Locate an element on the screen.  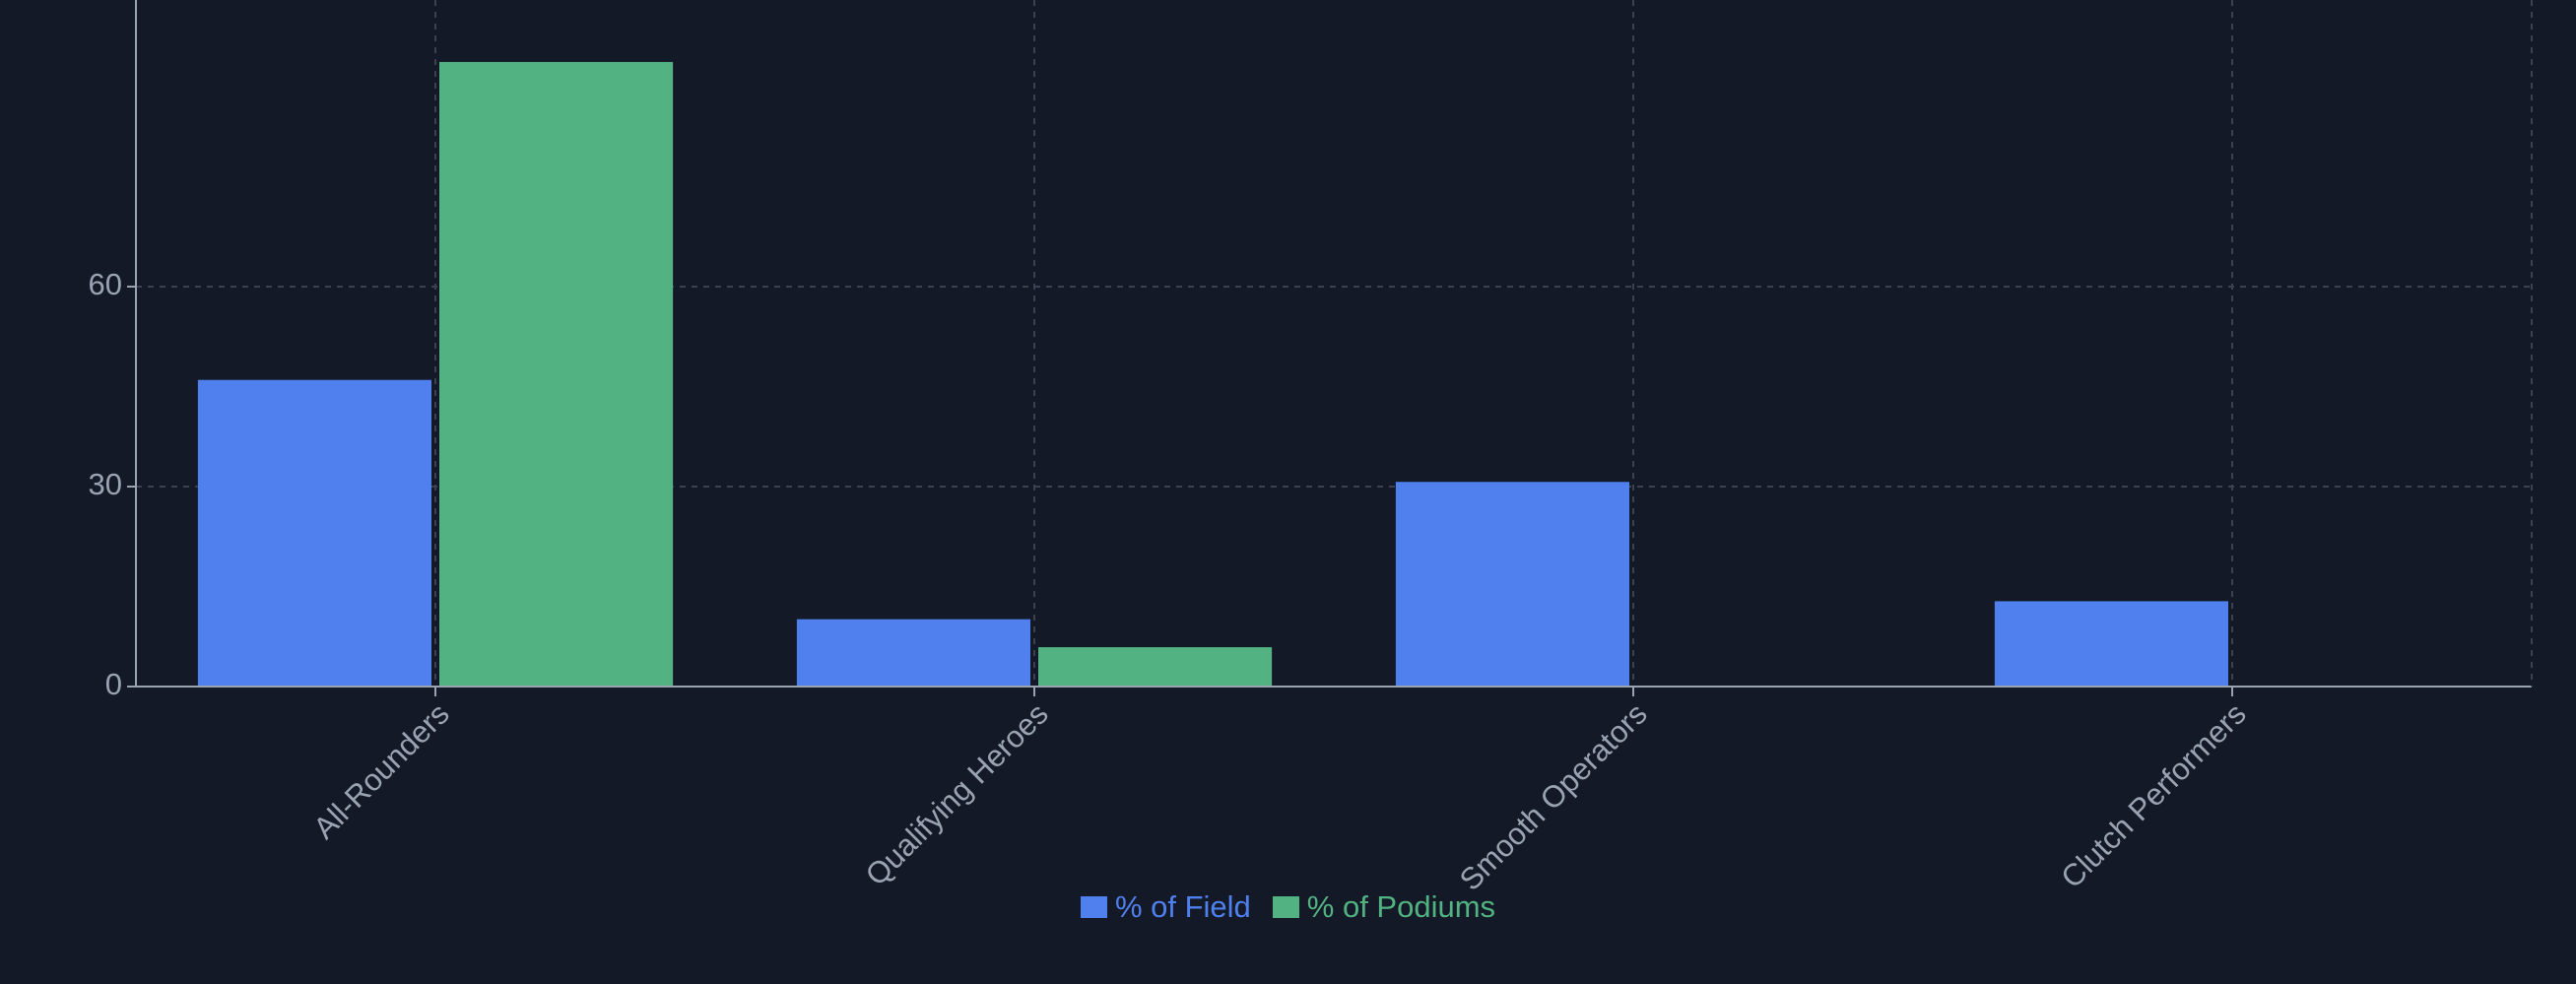
legend: % of Field % of Podiums is located at coordinates (1288, 907).